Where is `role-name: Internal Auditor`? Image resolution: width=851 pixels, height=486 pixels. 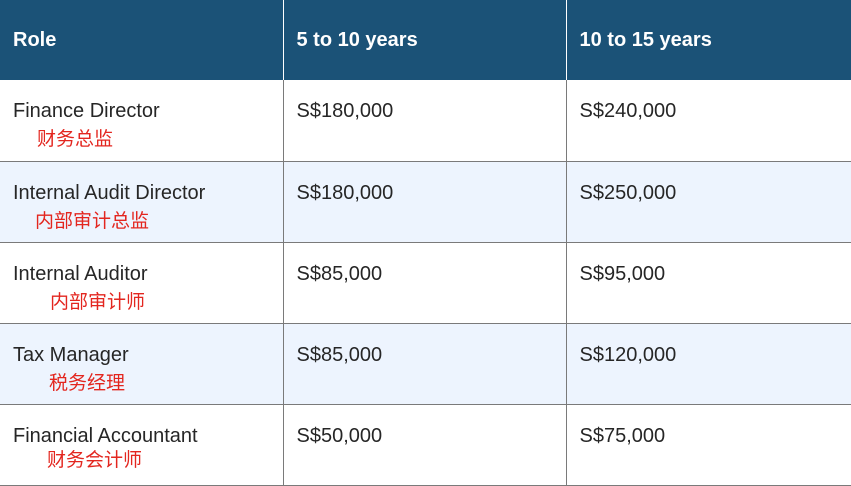
role-name: Internal Auditor is located at coordinates (80, 273).